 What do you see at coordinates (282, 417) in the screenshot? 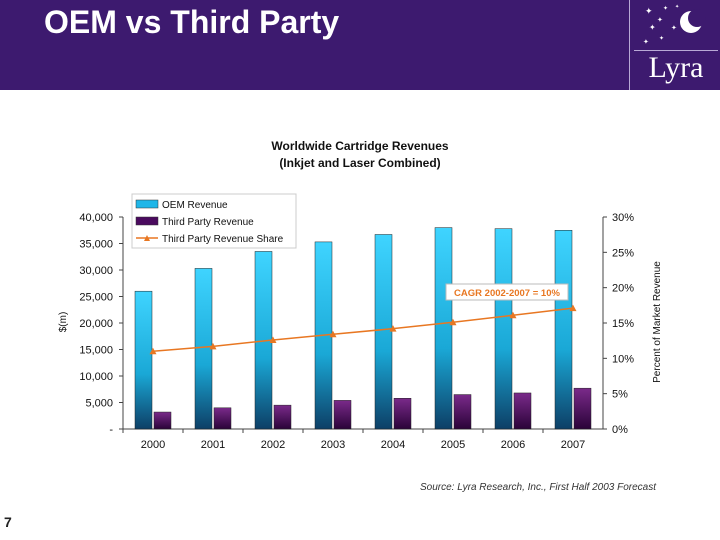
I see `bar-third-party-2002` at bounding box center [282, 417].